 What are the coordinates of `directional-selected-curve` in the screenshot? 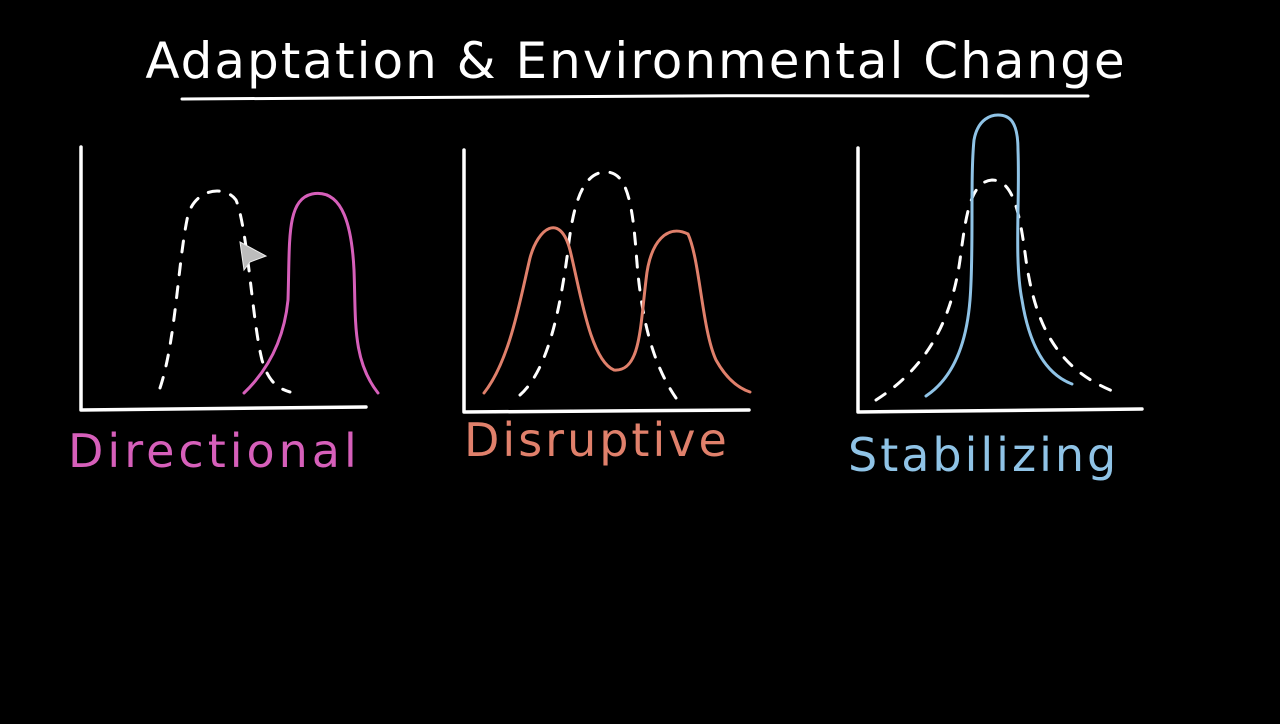 It's located at (311, 293).